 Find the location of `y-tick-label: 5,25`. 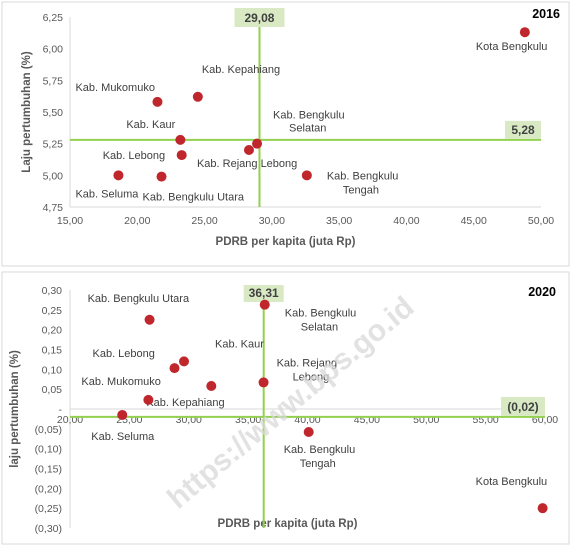

y-tick-label: 5,25 is located at coordinates (53, 145).